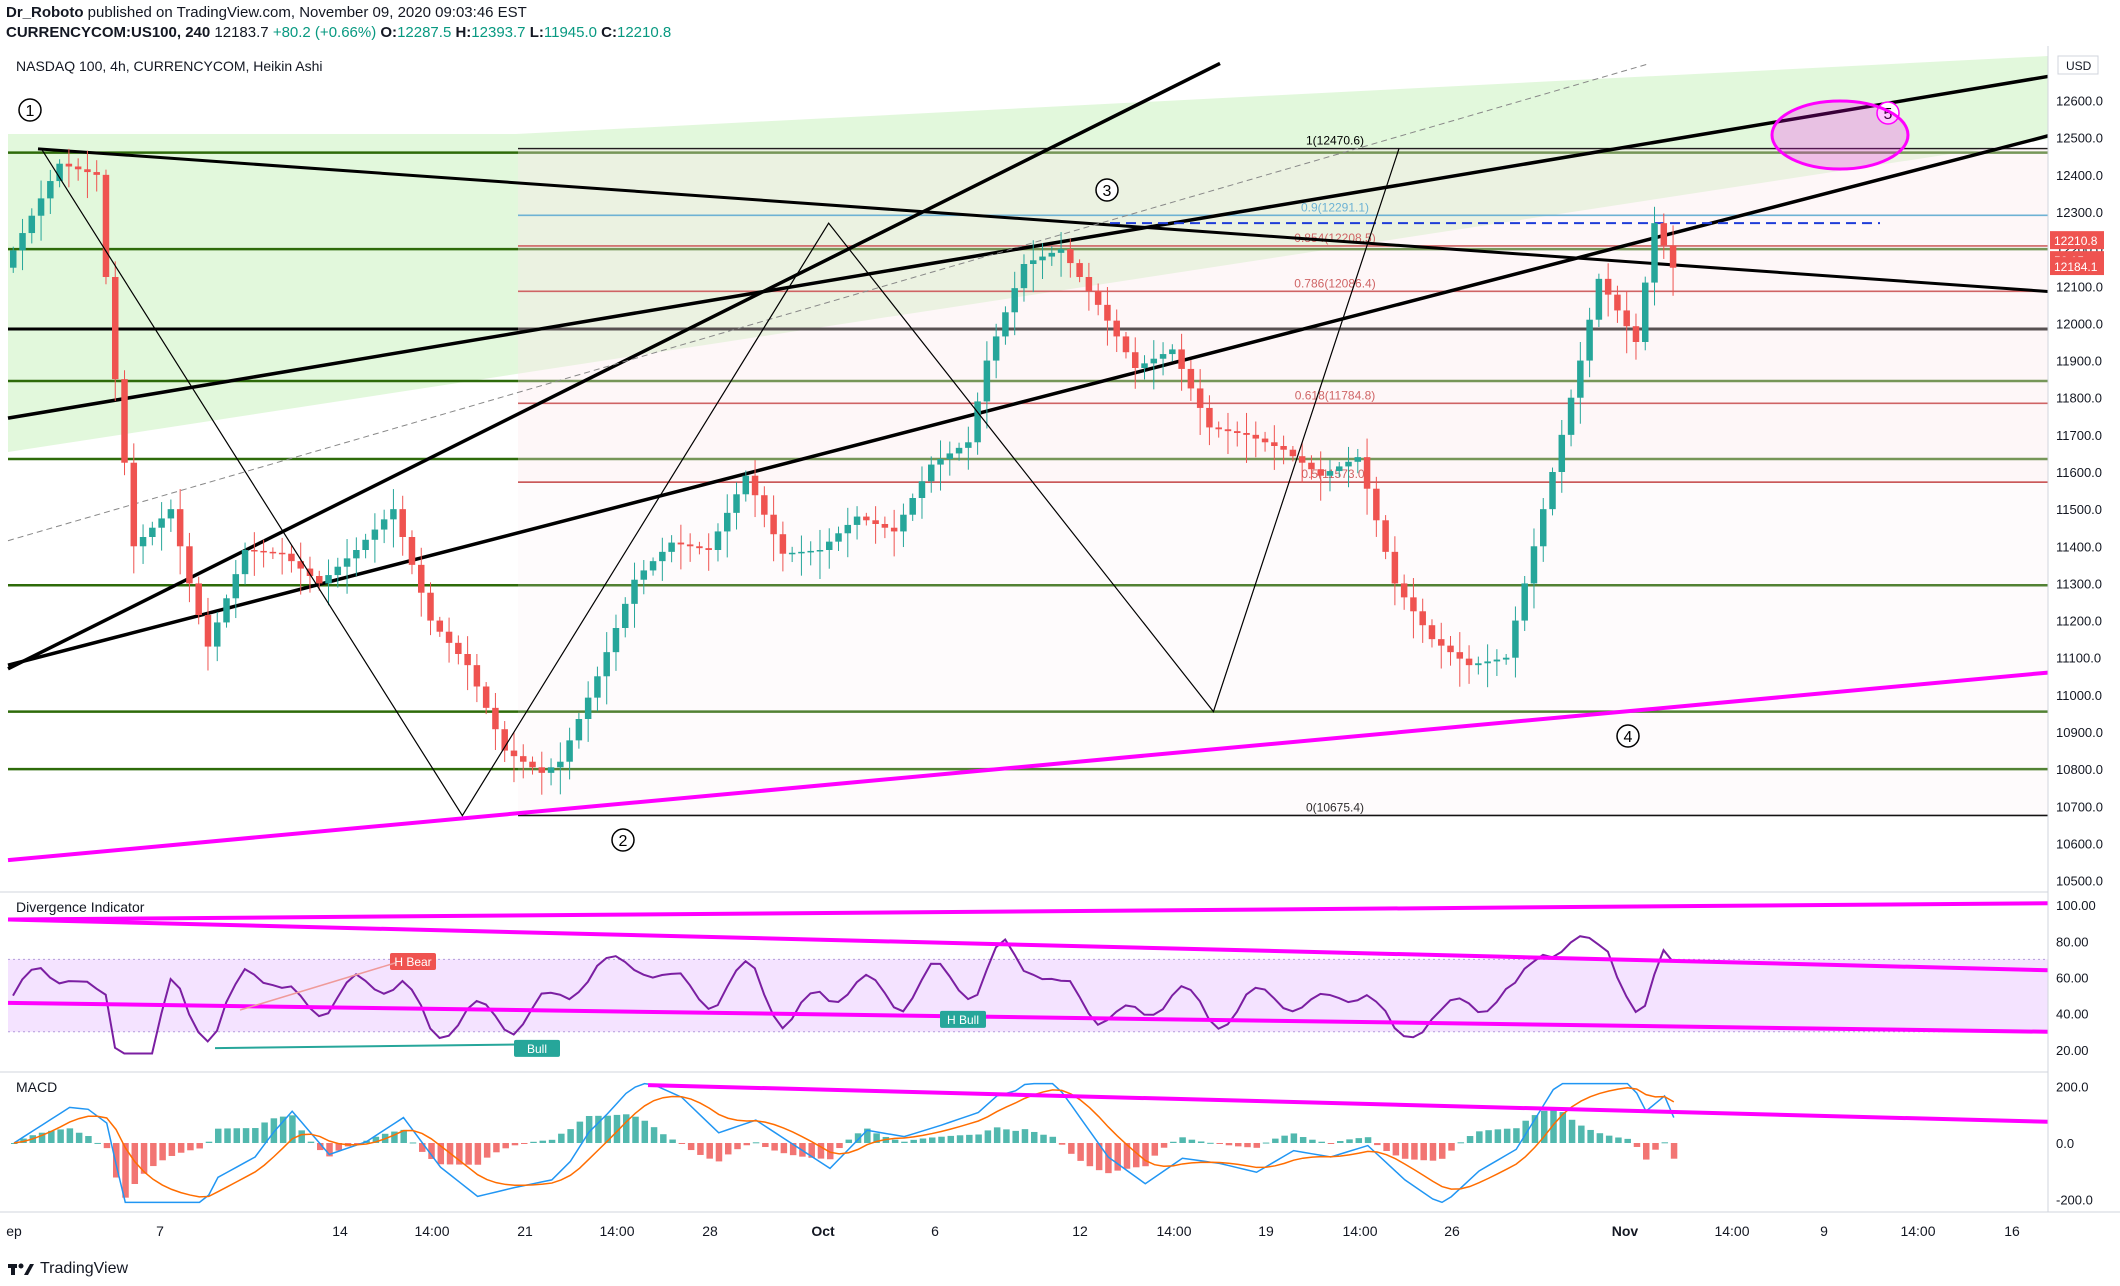 The width and height of the screenshot is (2120, 1286). I want to click on divergence-badge, so click(413, 961).